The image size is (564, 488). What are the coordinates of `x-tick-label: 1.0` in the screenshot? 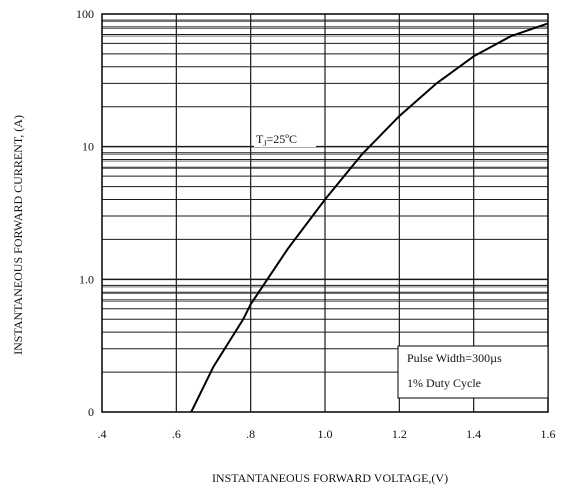 It's located at (325, 434).